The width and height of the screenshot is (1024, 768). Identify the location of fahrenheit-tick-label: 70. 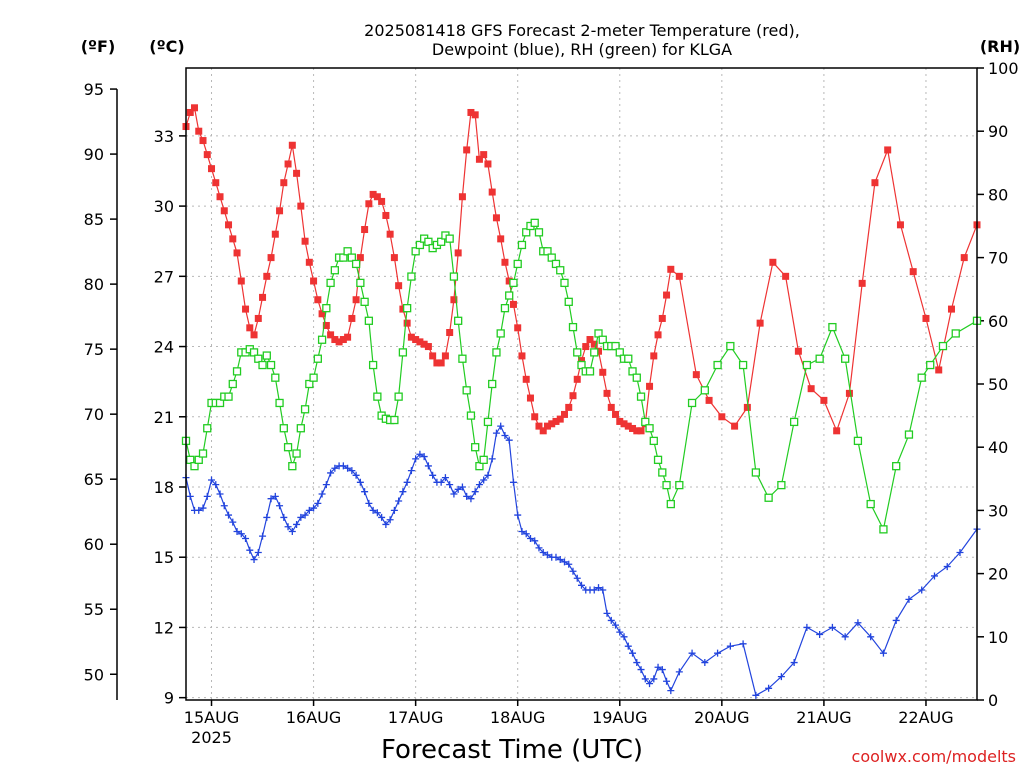
(94, 414).